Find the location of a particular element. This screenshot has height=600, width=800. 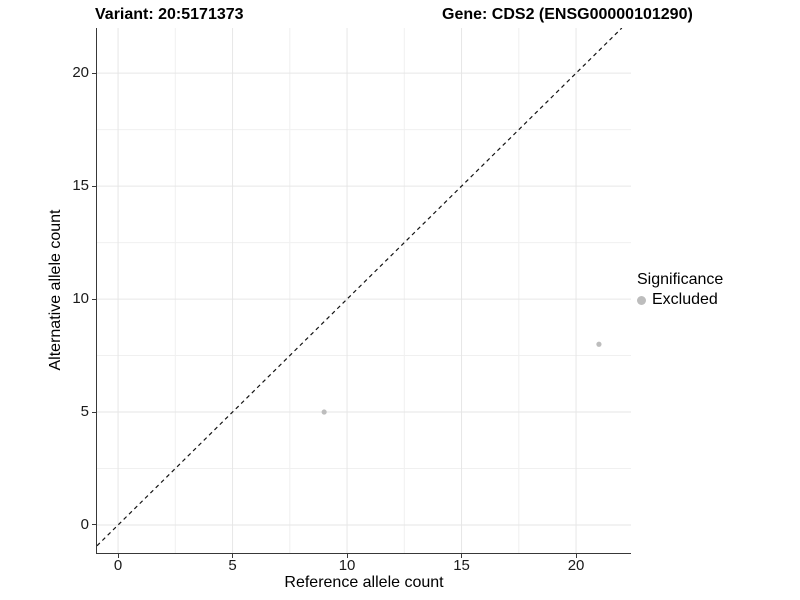

x-tick-label: 15 is located at coordinates (461, 565).